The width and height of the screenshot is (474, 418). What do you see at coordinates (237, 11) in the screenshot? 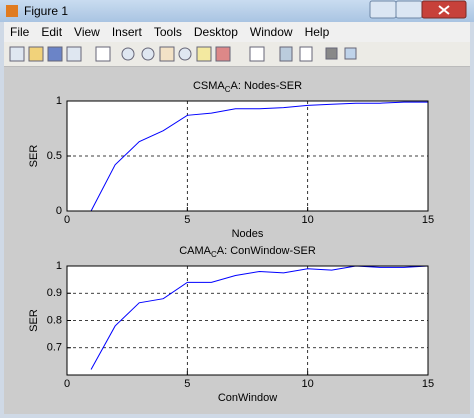
I see `title-bar: Figure 1` at bounding box center [237, 11].